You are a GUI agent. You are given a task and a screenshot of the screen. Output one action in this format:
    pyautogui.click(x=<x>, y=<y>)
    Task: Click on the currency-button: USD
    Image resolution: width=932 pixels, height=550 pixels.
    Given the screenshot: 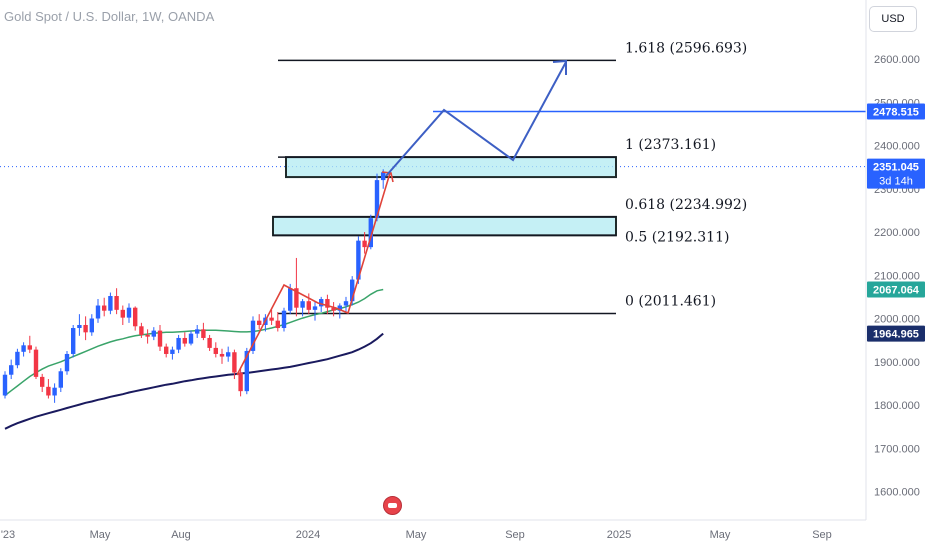 What is the action you would take?
    pyautogui.click(x=893, y=19)
    